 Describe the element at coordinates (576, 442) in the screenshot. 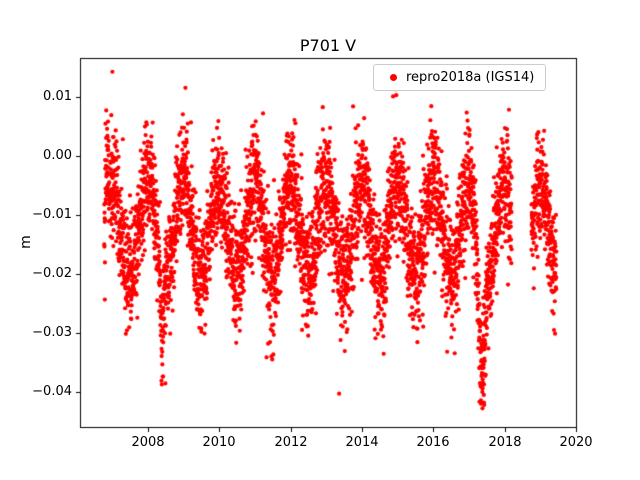

I see `x-tick-label: 2020` at that location.